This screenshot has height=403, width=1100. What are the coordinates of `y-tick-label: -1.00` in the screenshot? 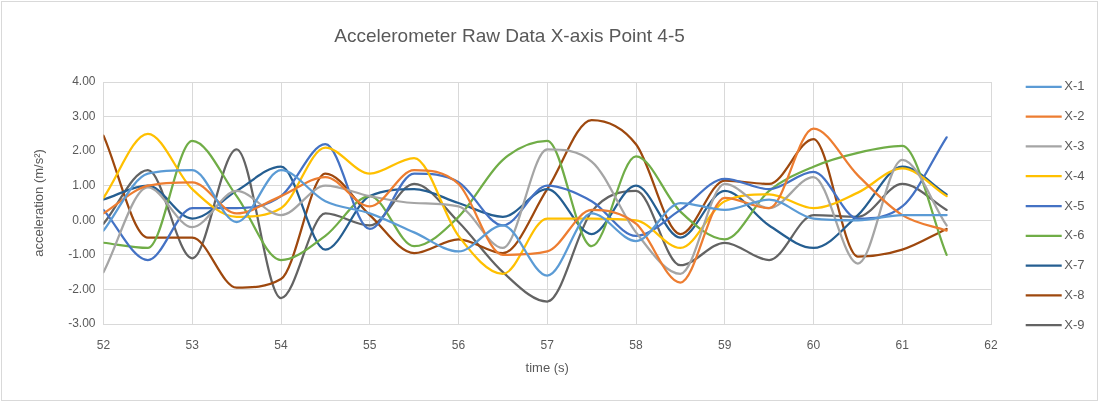 It's located at (82, 254).